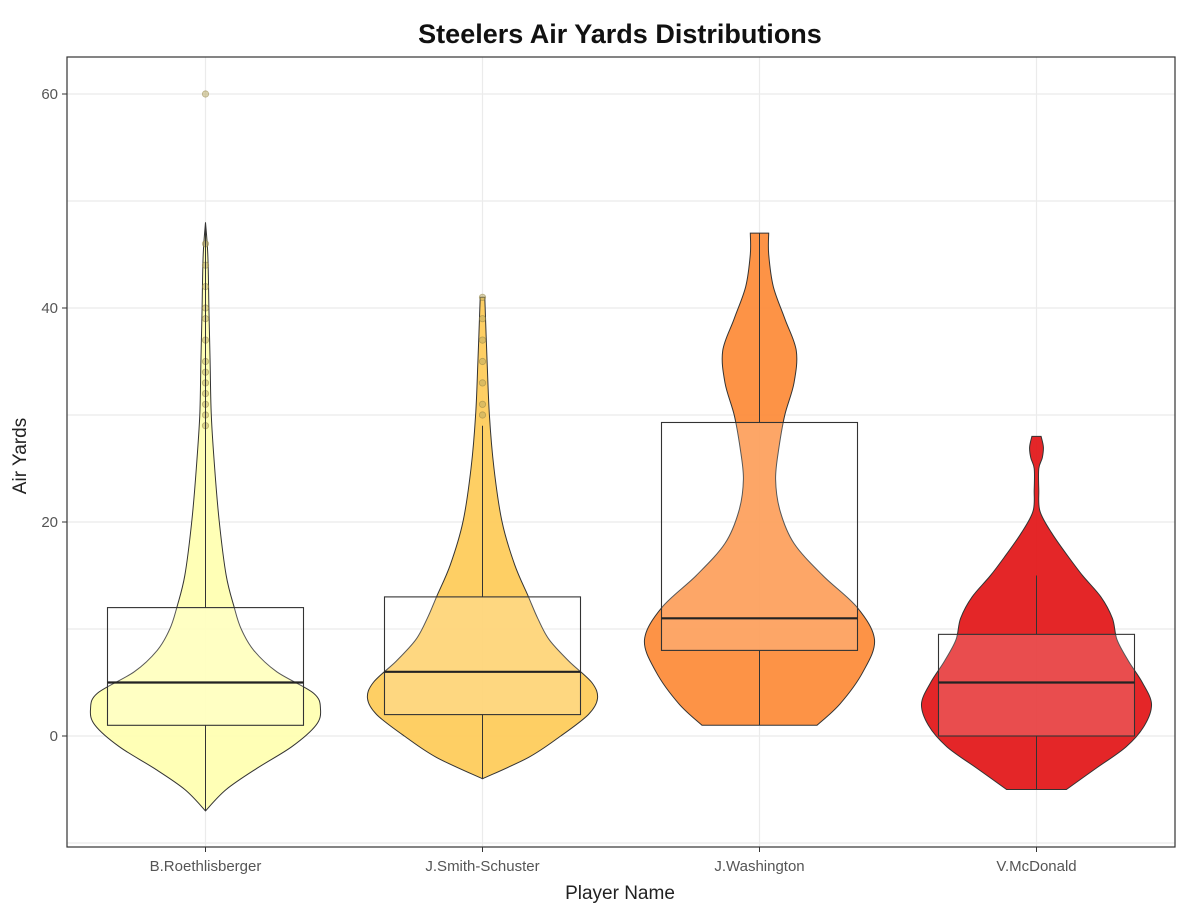  I want to click on x-tick-label: J.Smith-Schuster, so click(482, 866).